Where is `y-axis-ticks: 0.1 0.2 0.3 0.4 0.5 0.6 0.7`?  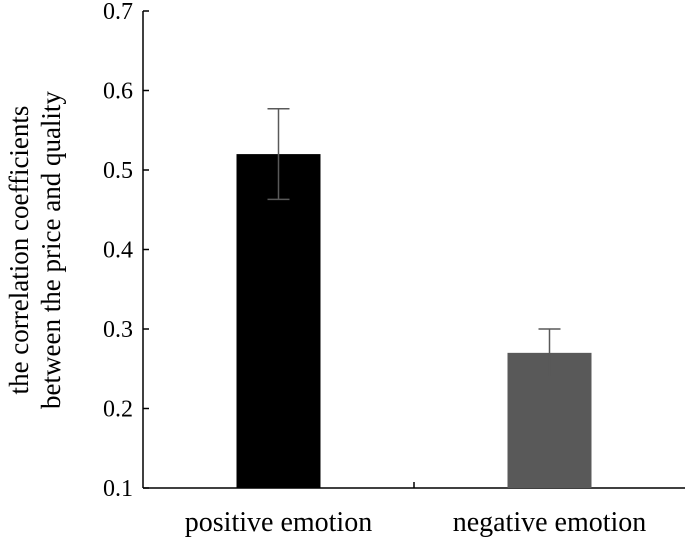
y-axis-ticks: 0.1 0.2 0.3 0.4 0.5 0.6 0.7 is located at coordinates (126, 251).